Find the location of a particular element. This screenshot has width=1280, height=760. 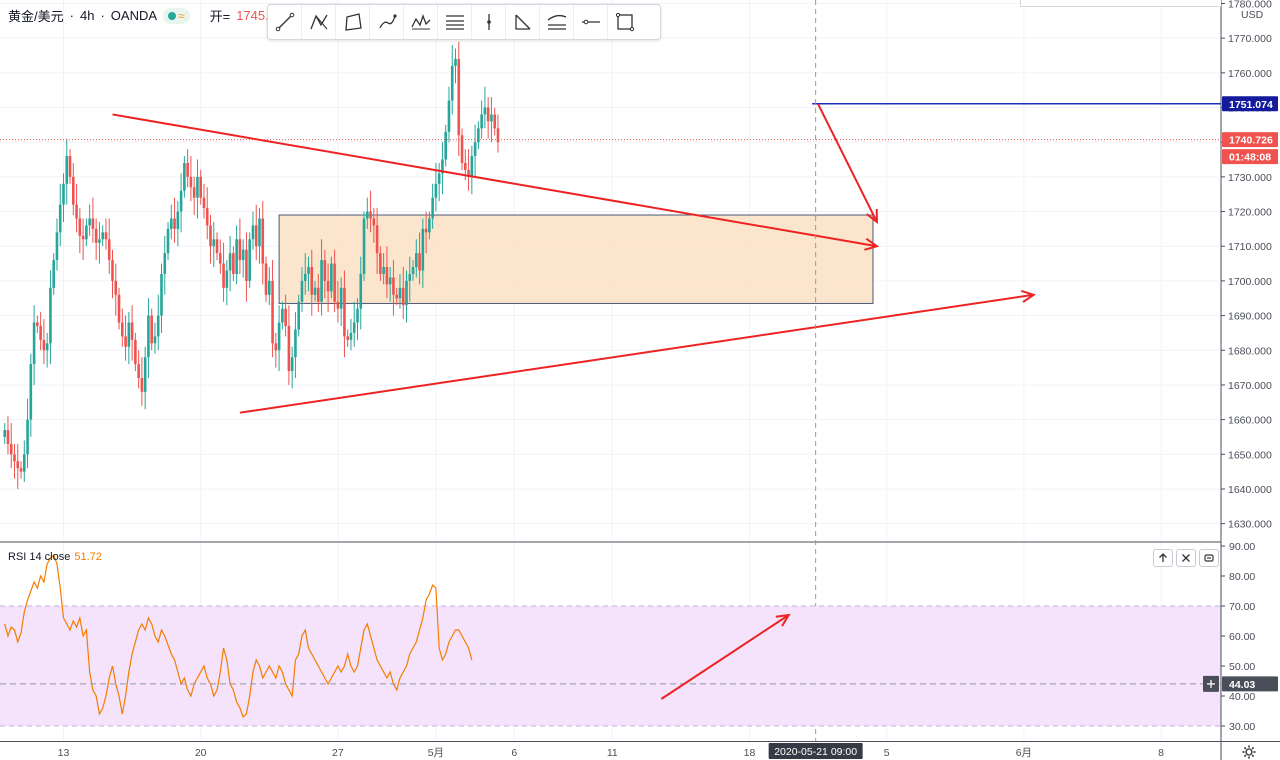

parallel-channel-tool is located at coordinates (557, 22).